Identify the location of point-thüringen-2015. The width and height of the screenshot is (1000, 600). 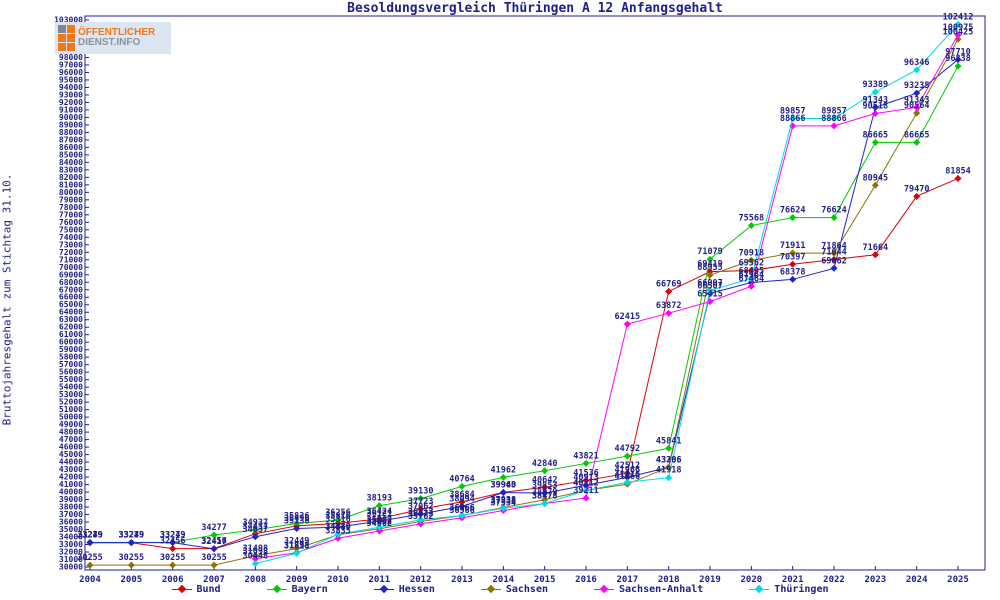
(545, 503).